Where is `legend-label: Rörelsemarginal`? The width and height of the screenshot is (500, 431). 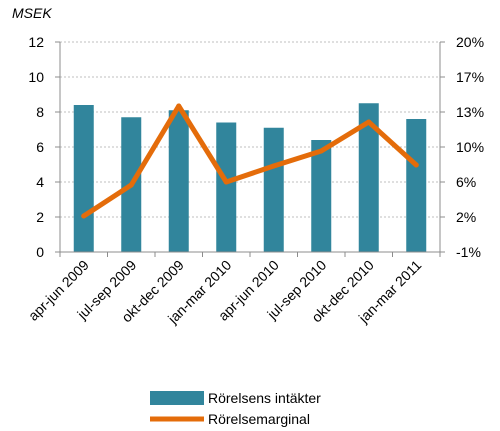 legend-label: Rörelsemarginal is located at coordinates (259, 419).